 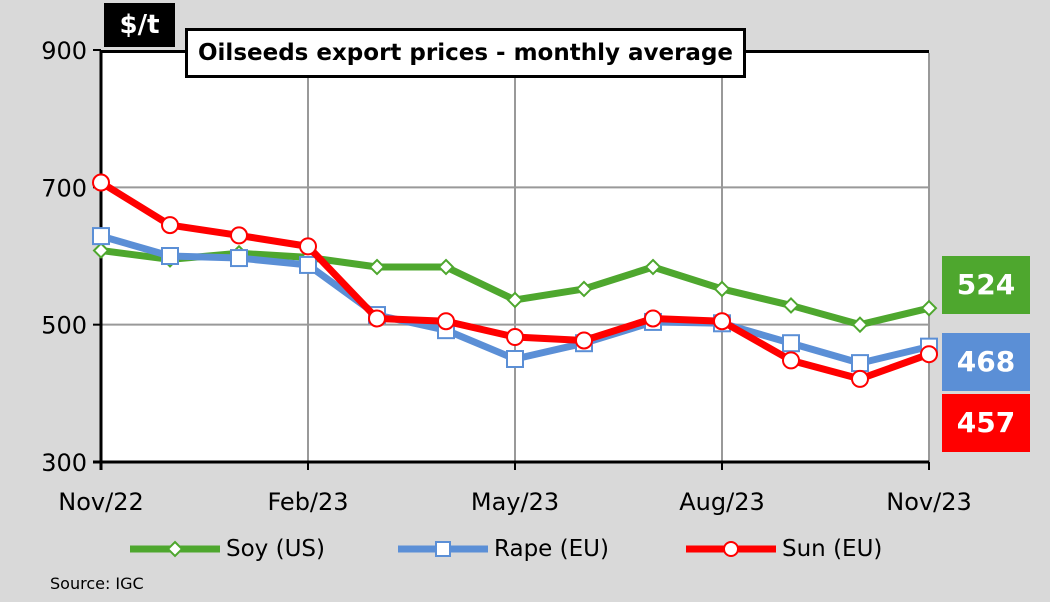 What do you see at coordinates (986, 362) in the screenshot?
I see `rape-end-label: 468` at bounding box center [986, 362].